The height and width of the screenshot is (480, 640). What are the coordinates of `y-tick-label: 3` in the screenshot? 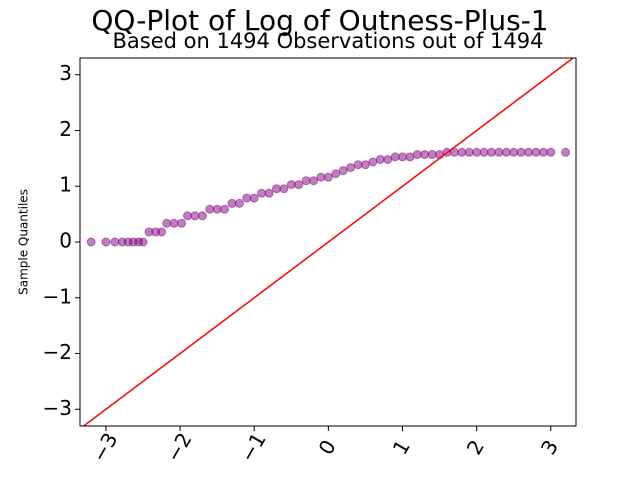 It's located at (65, 73).